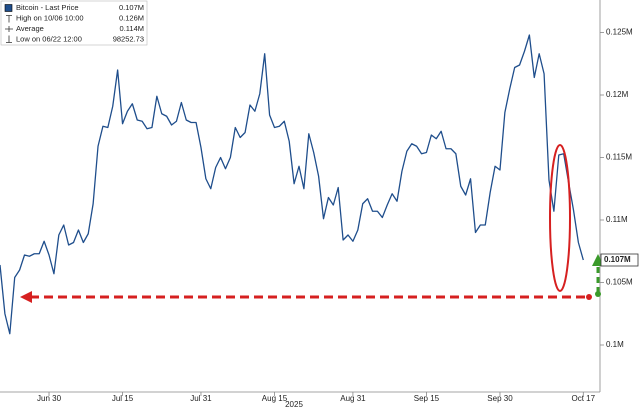 The image size is (640, 413). I want to click on x-tick-label: Sep 30, so click(500, 398).